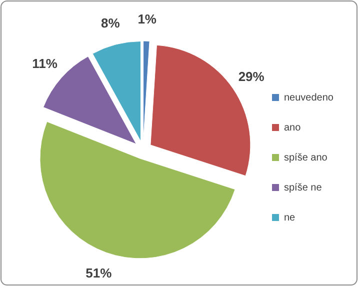  I want to click on legend-label: neuvedeno, so click(309, 98).